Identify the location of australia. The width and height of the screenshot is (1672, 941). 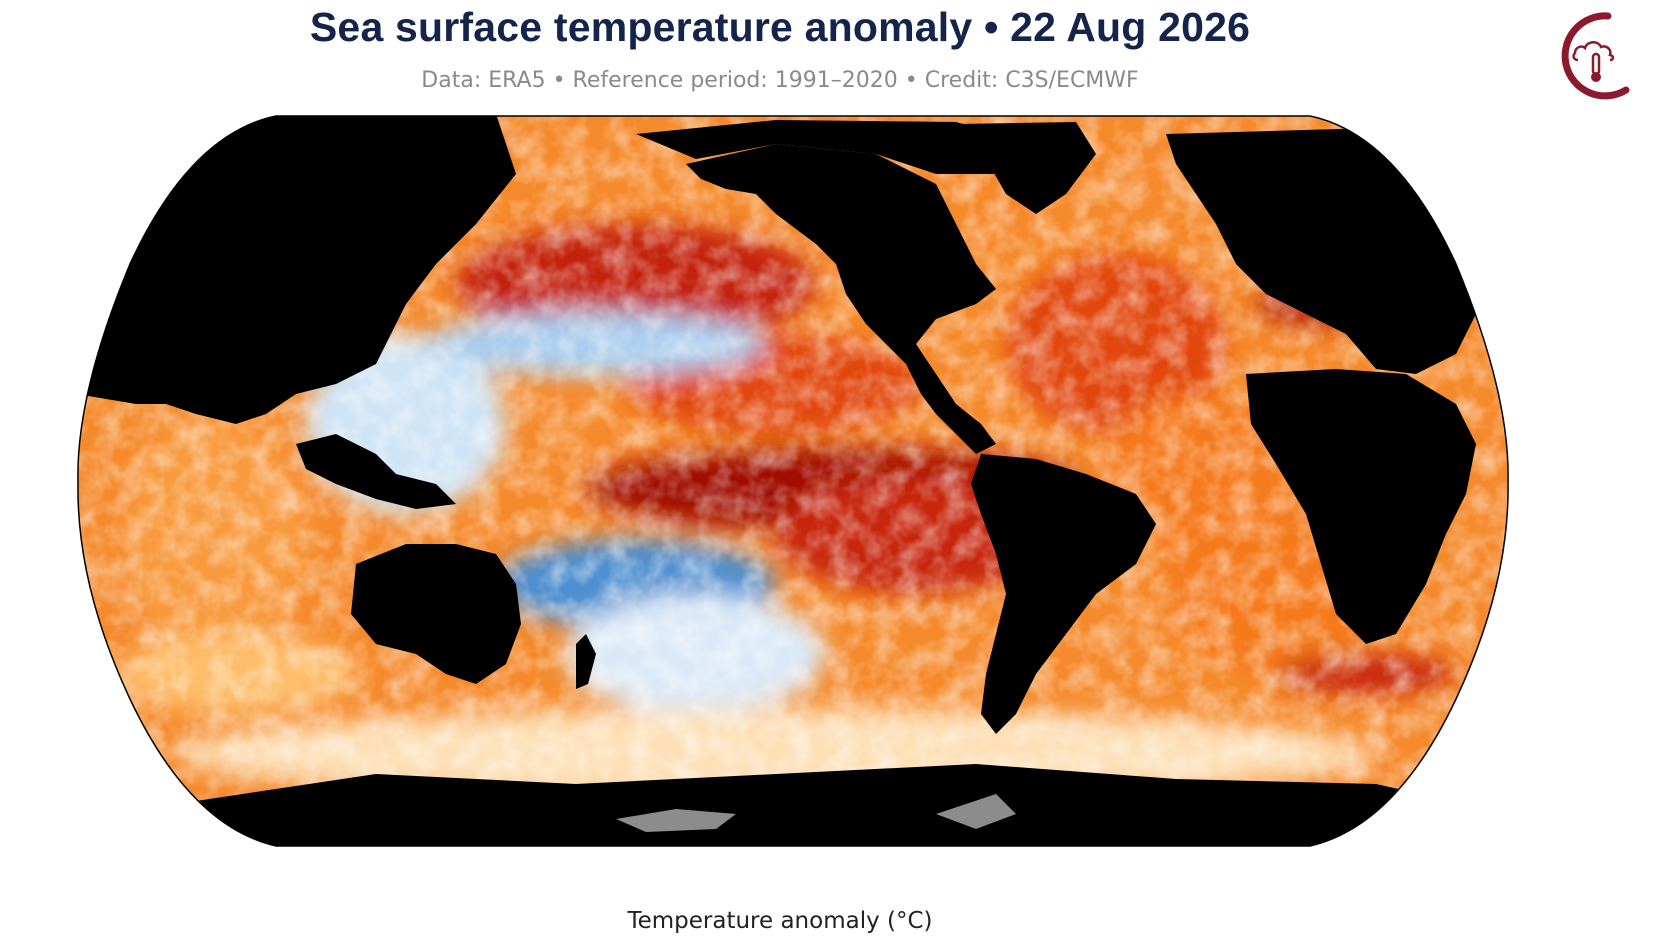
(436, 614).